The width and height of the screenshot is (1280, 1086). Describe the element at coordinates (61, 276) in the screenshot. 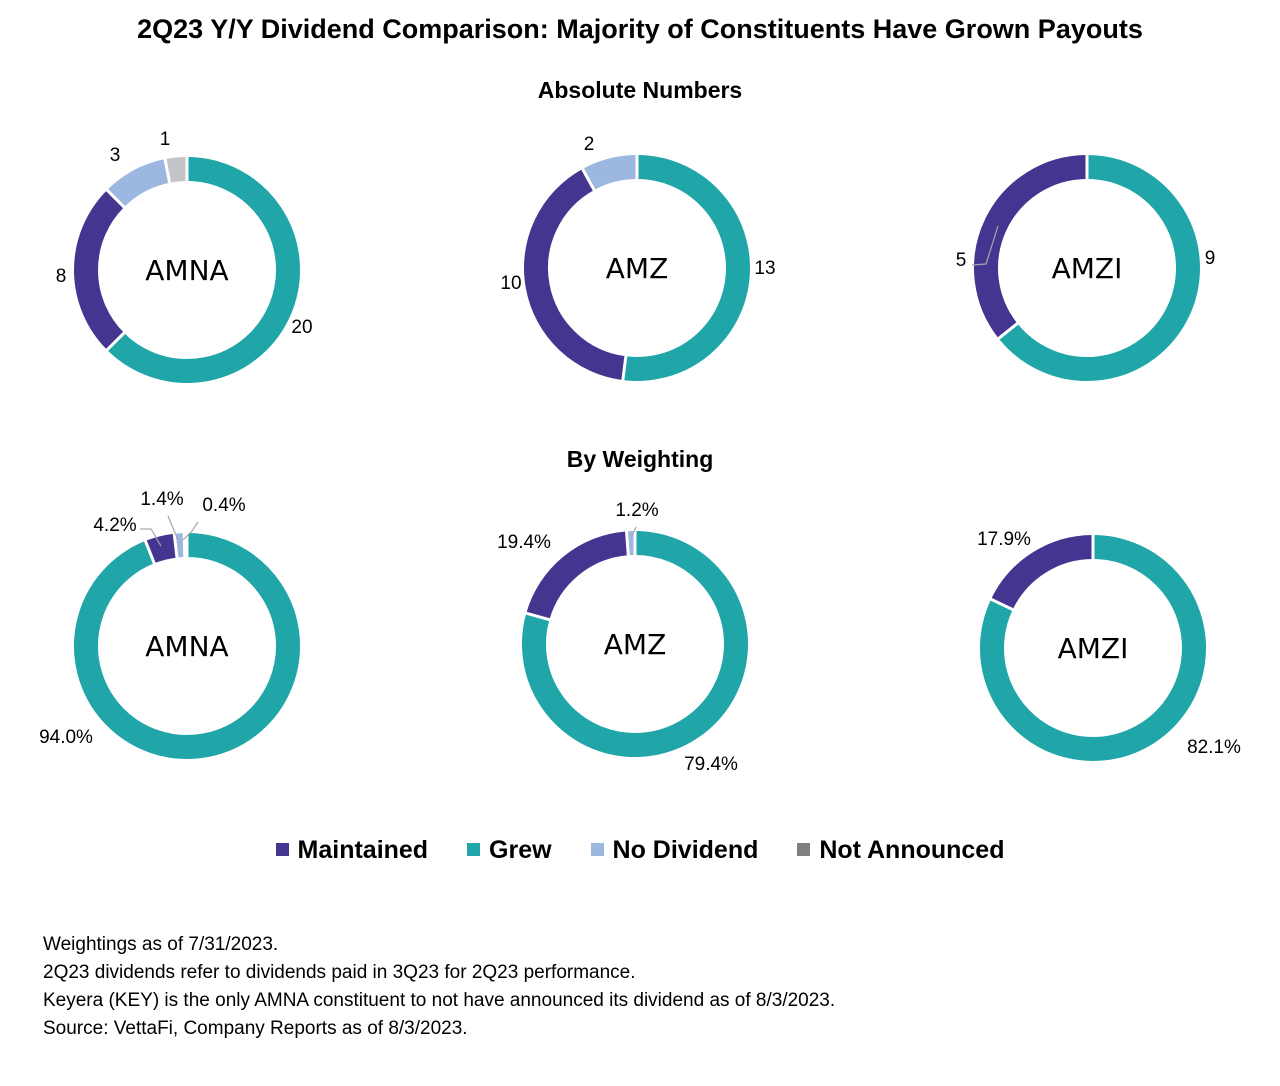

I see `data-label-amna-maintained: 8` at that location.